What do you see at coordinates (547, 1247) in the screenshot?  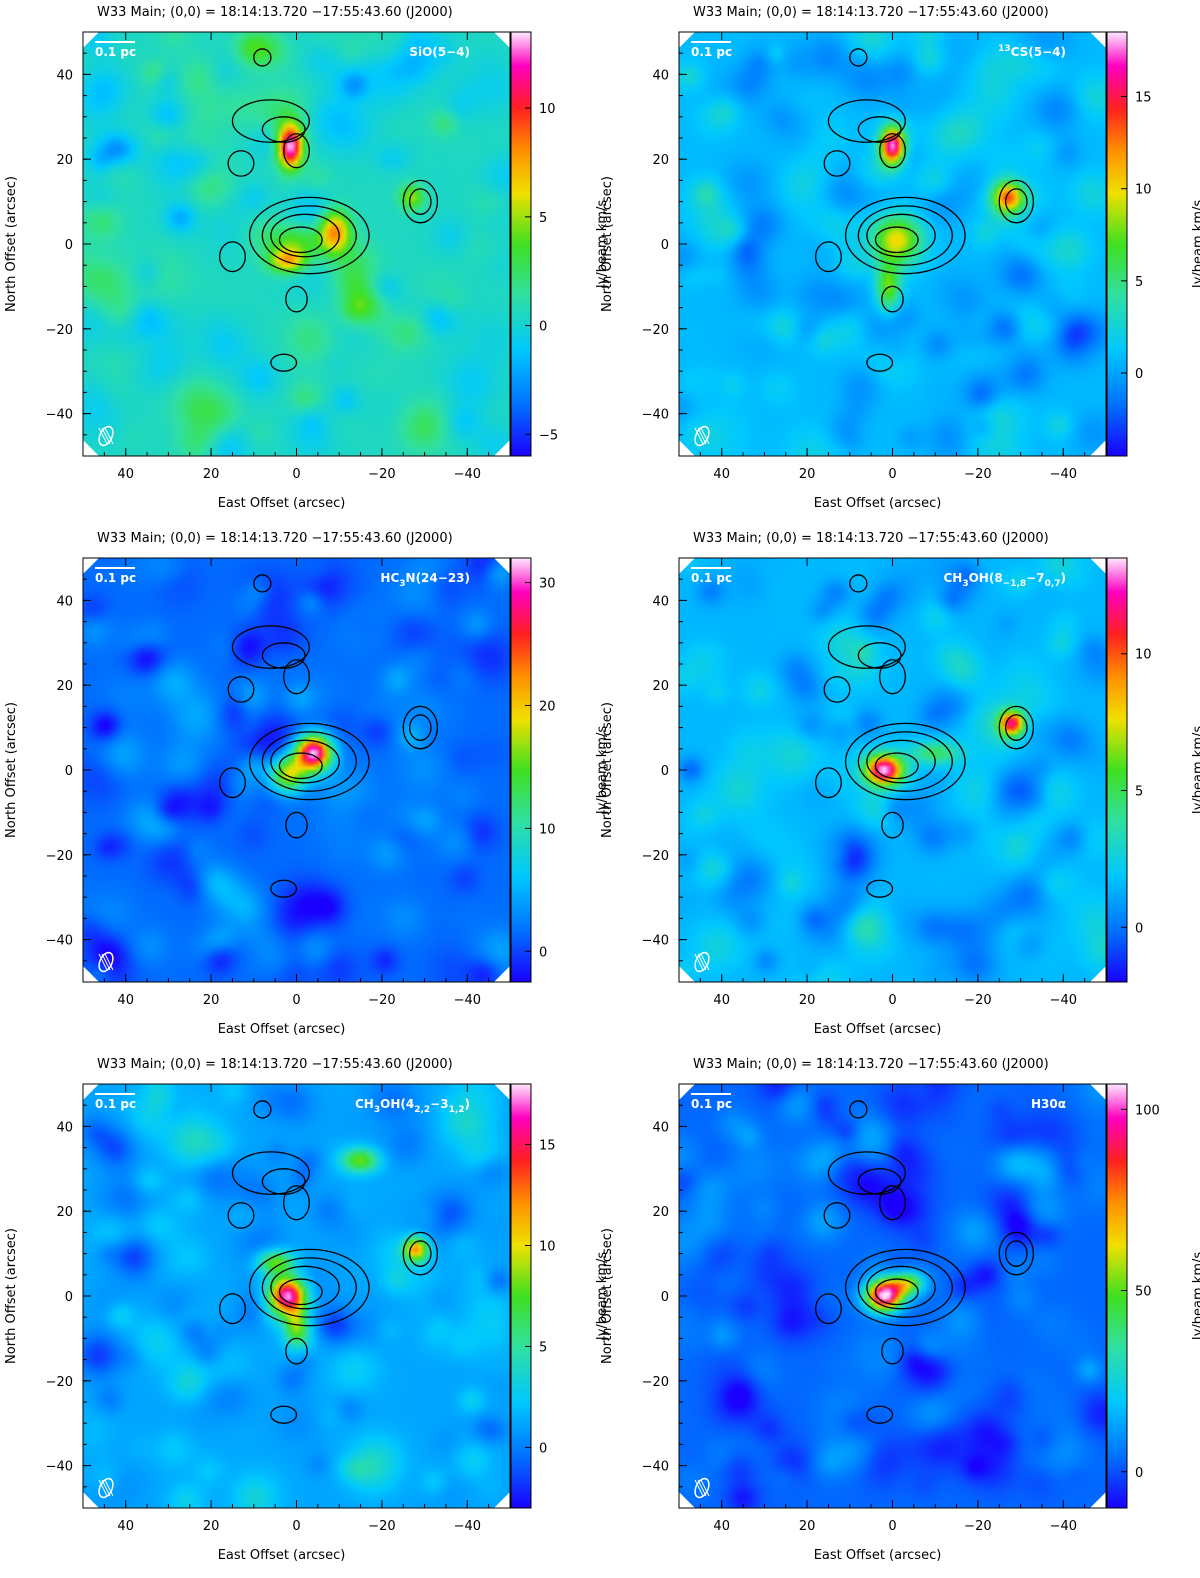 I see `colorbar-tick-label: 10` at bounding box center [547, 1247].